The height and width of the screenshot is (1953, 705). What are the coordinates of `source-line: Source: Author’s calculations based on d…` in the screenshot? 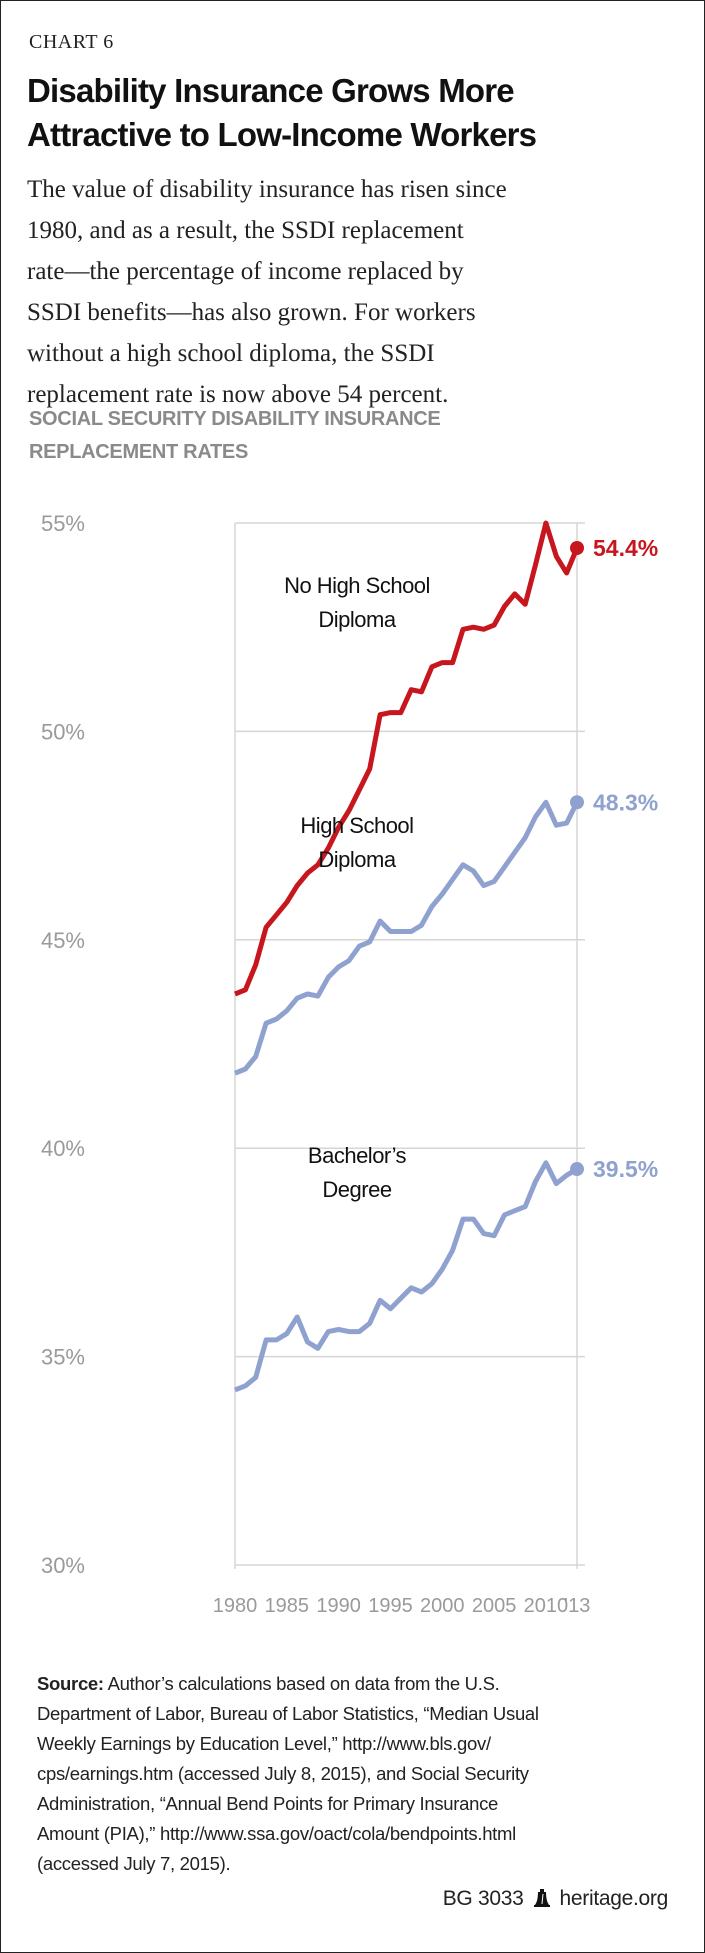 It's located at (288, 1684).